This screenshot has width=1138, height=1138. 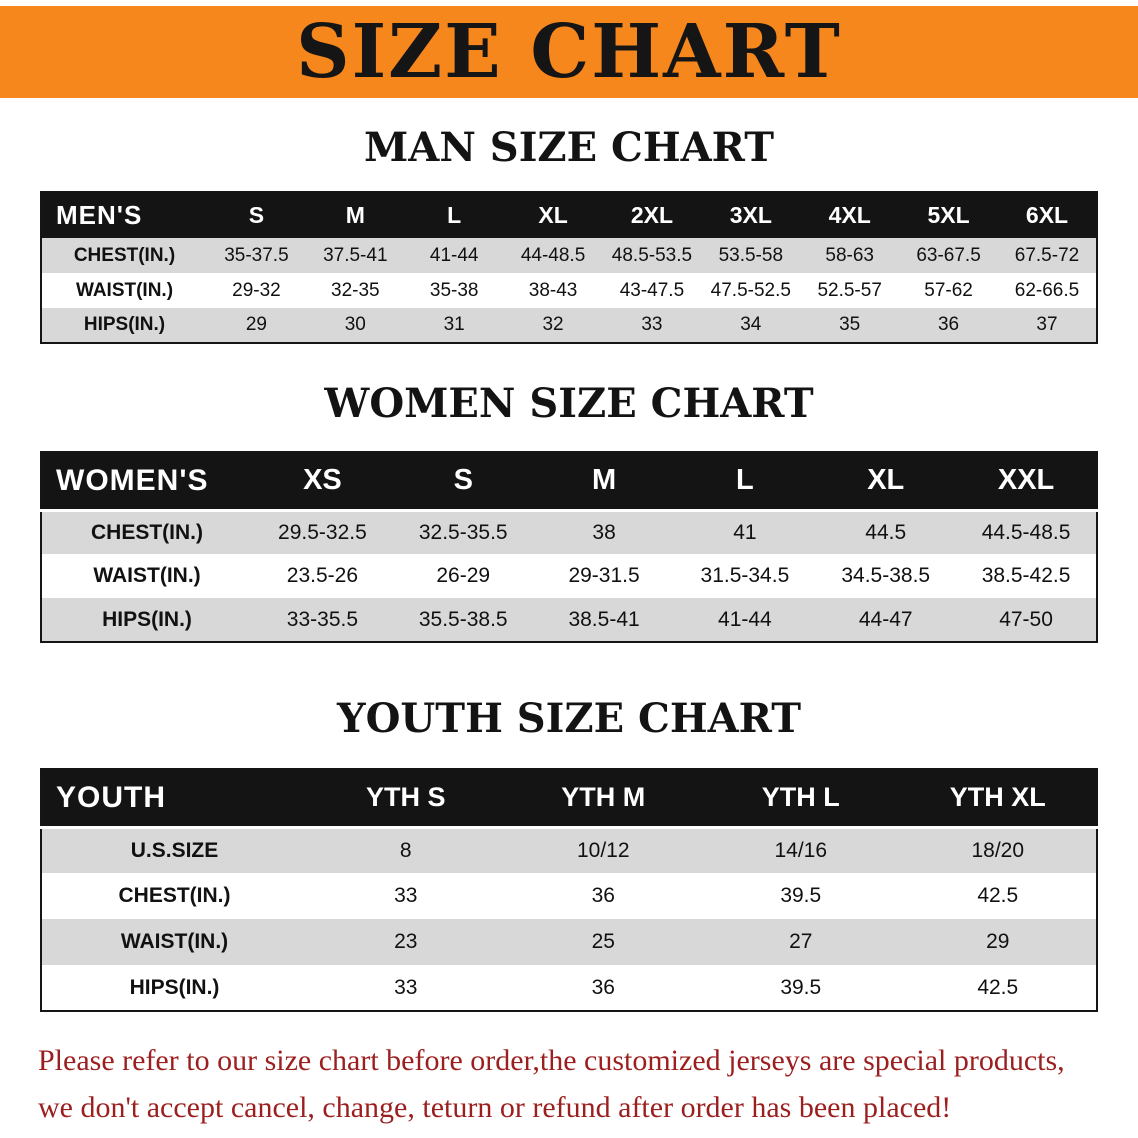 What do you see at coordinates (454, 324) in the screenshot?
I see `measurement-value: 31` at bounding box center [454, 324].